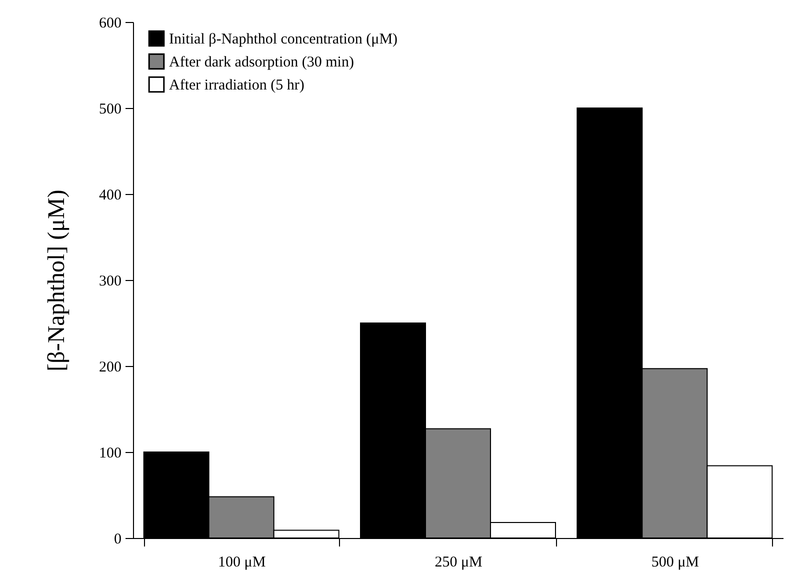 The width and height of the screenshot is (794, 581). I want to click on y-axis-title: [β-Naphthol] (μM), so click(57, 281).